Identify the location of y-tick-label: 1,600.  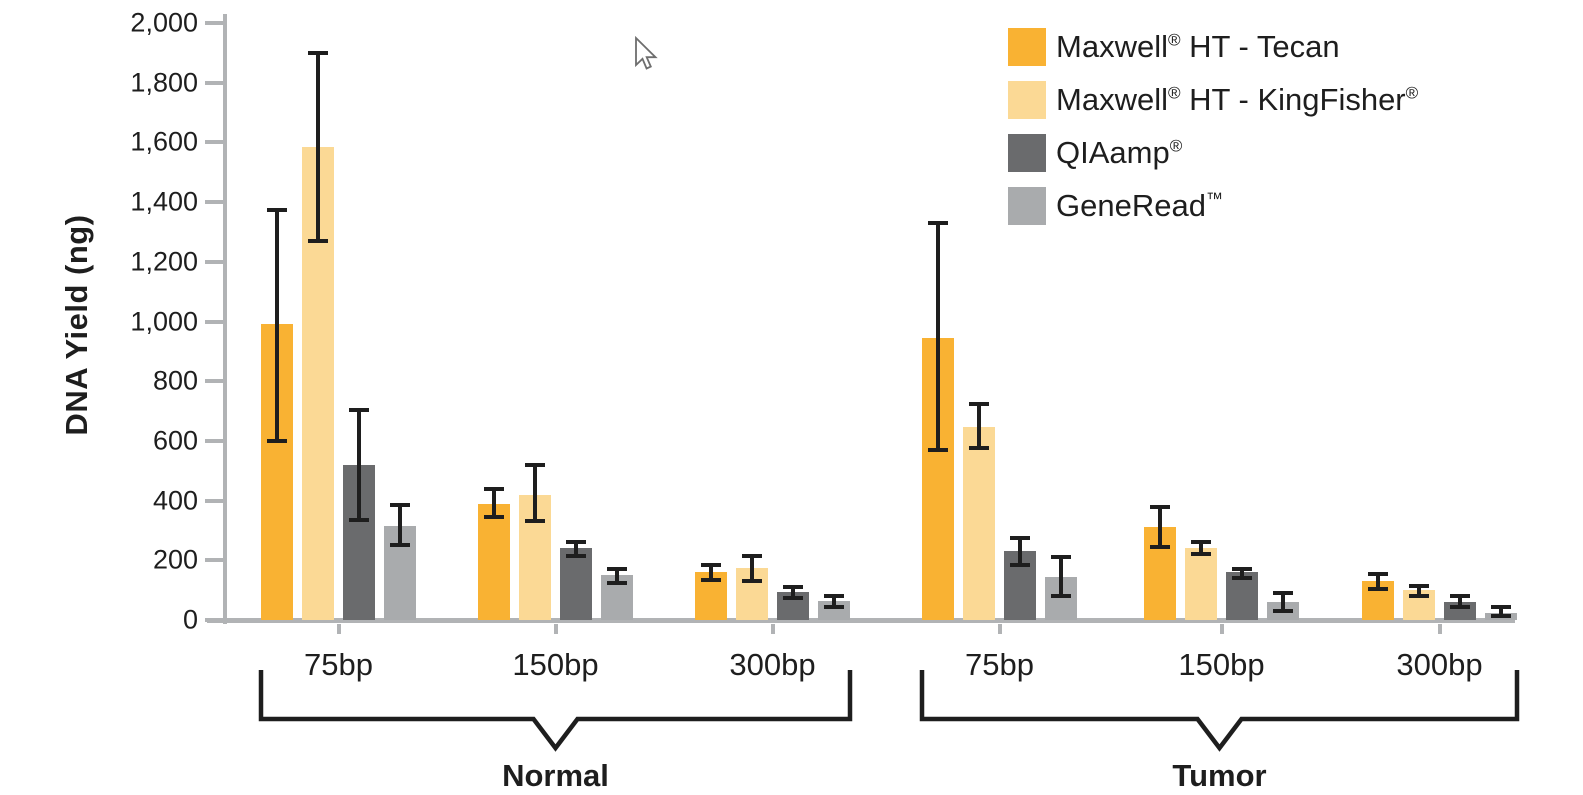
(164, 141).